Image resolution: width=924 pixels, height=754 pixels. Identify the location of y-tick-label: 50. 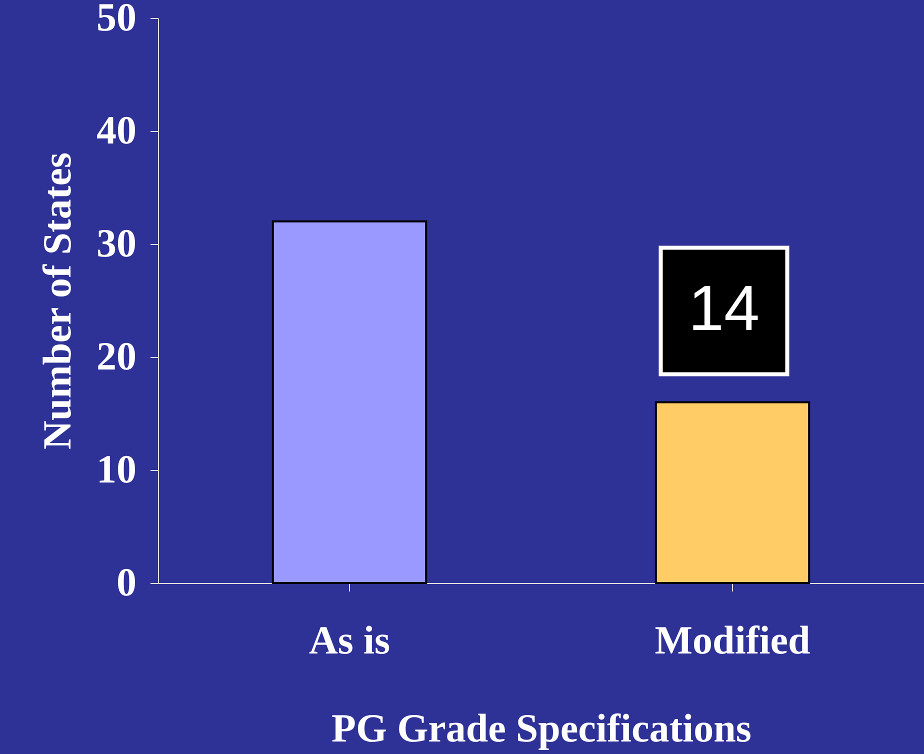
(116, 20).